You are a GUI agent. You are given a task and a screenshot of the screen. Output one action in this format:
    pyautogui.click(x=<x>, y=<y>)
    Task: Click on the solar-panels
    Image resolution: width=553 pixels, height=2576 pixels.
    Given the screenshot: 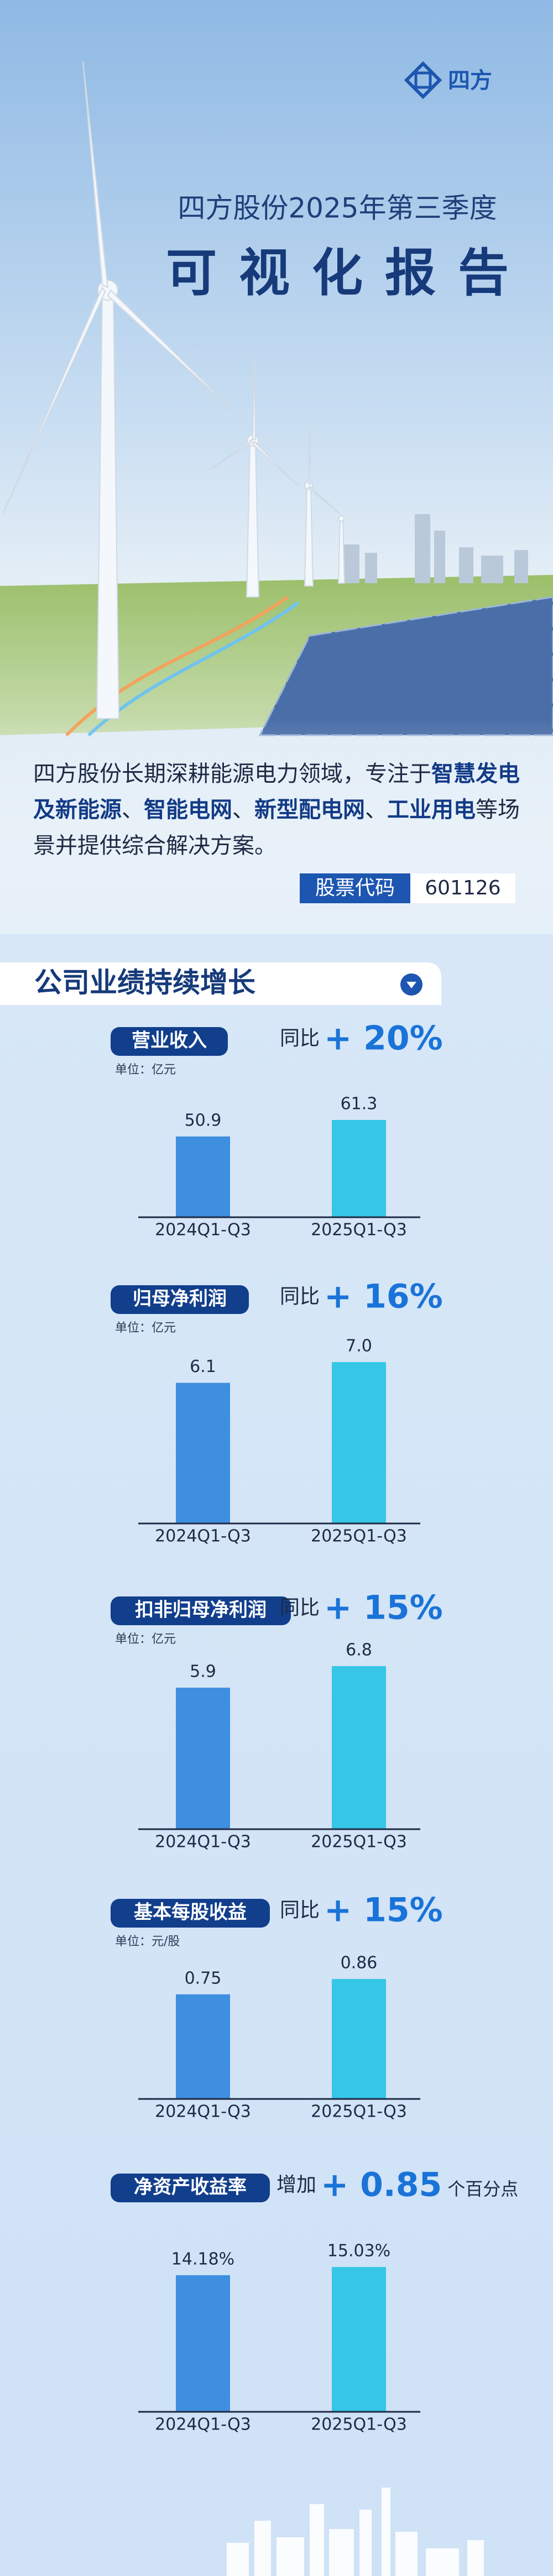 What is the action you would take?
    pyautogui.click(x=406, y=666)
    